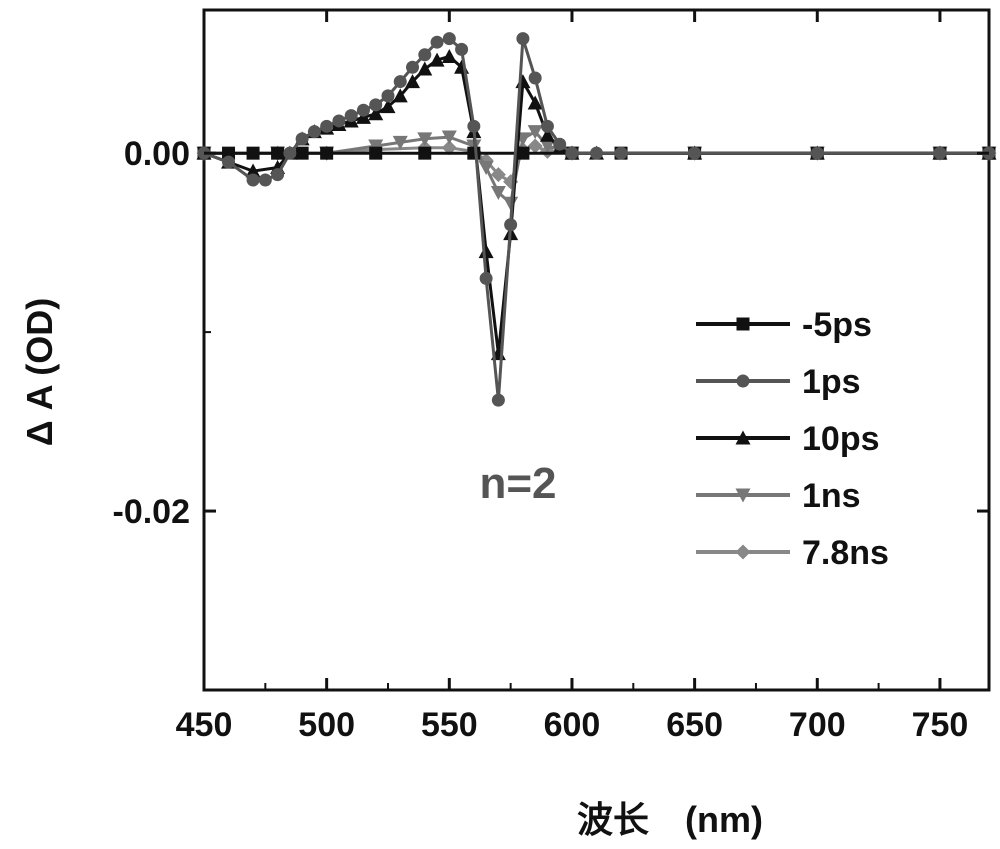 The height and width of the screenshot is (849, 1000). What do you see at coordinates (326, 725) in the screenshot?
I see `x-tick-label: 500` at bounding box center [326, 725].